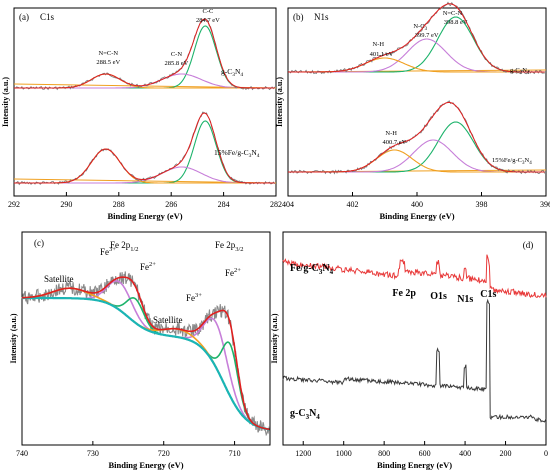  Describe the element at coordinates (395, 142) in the screenshot. I see `peak-value: 400.7 eV` at that location.